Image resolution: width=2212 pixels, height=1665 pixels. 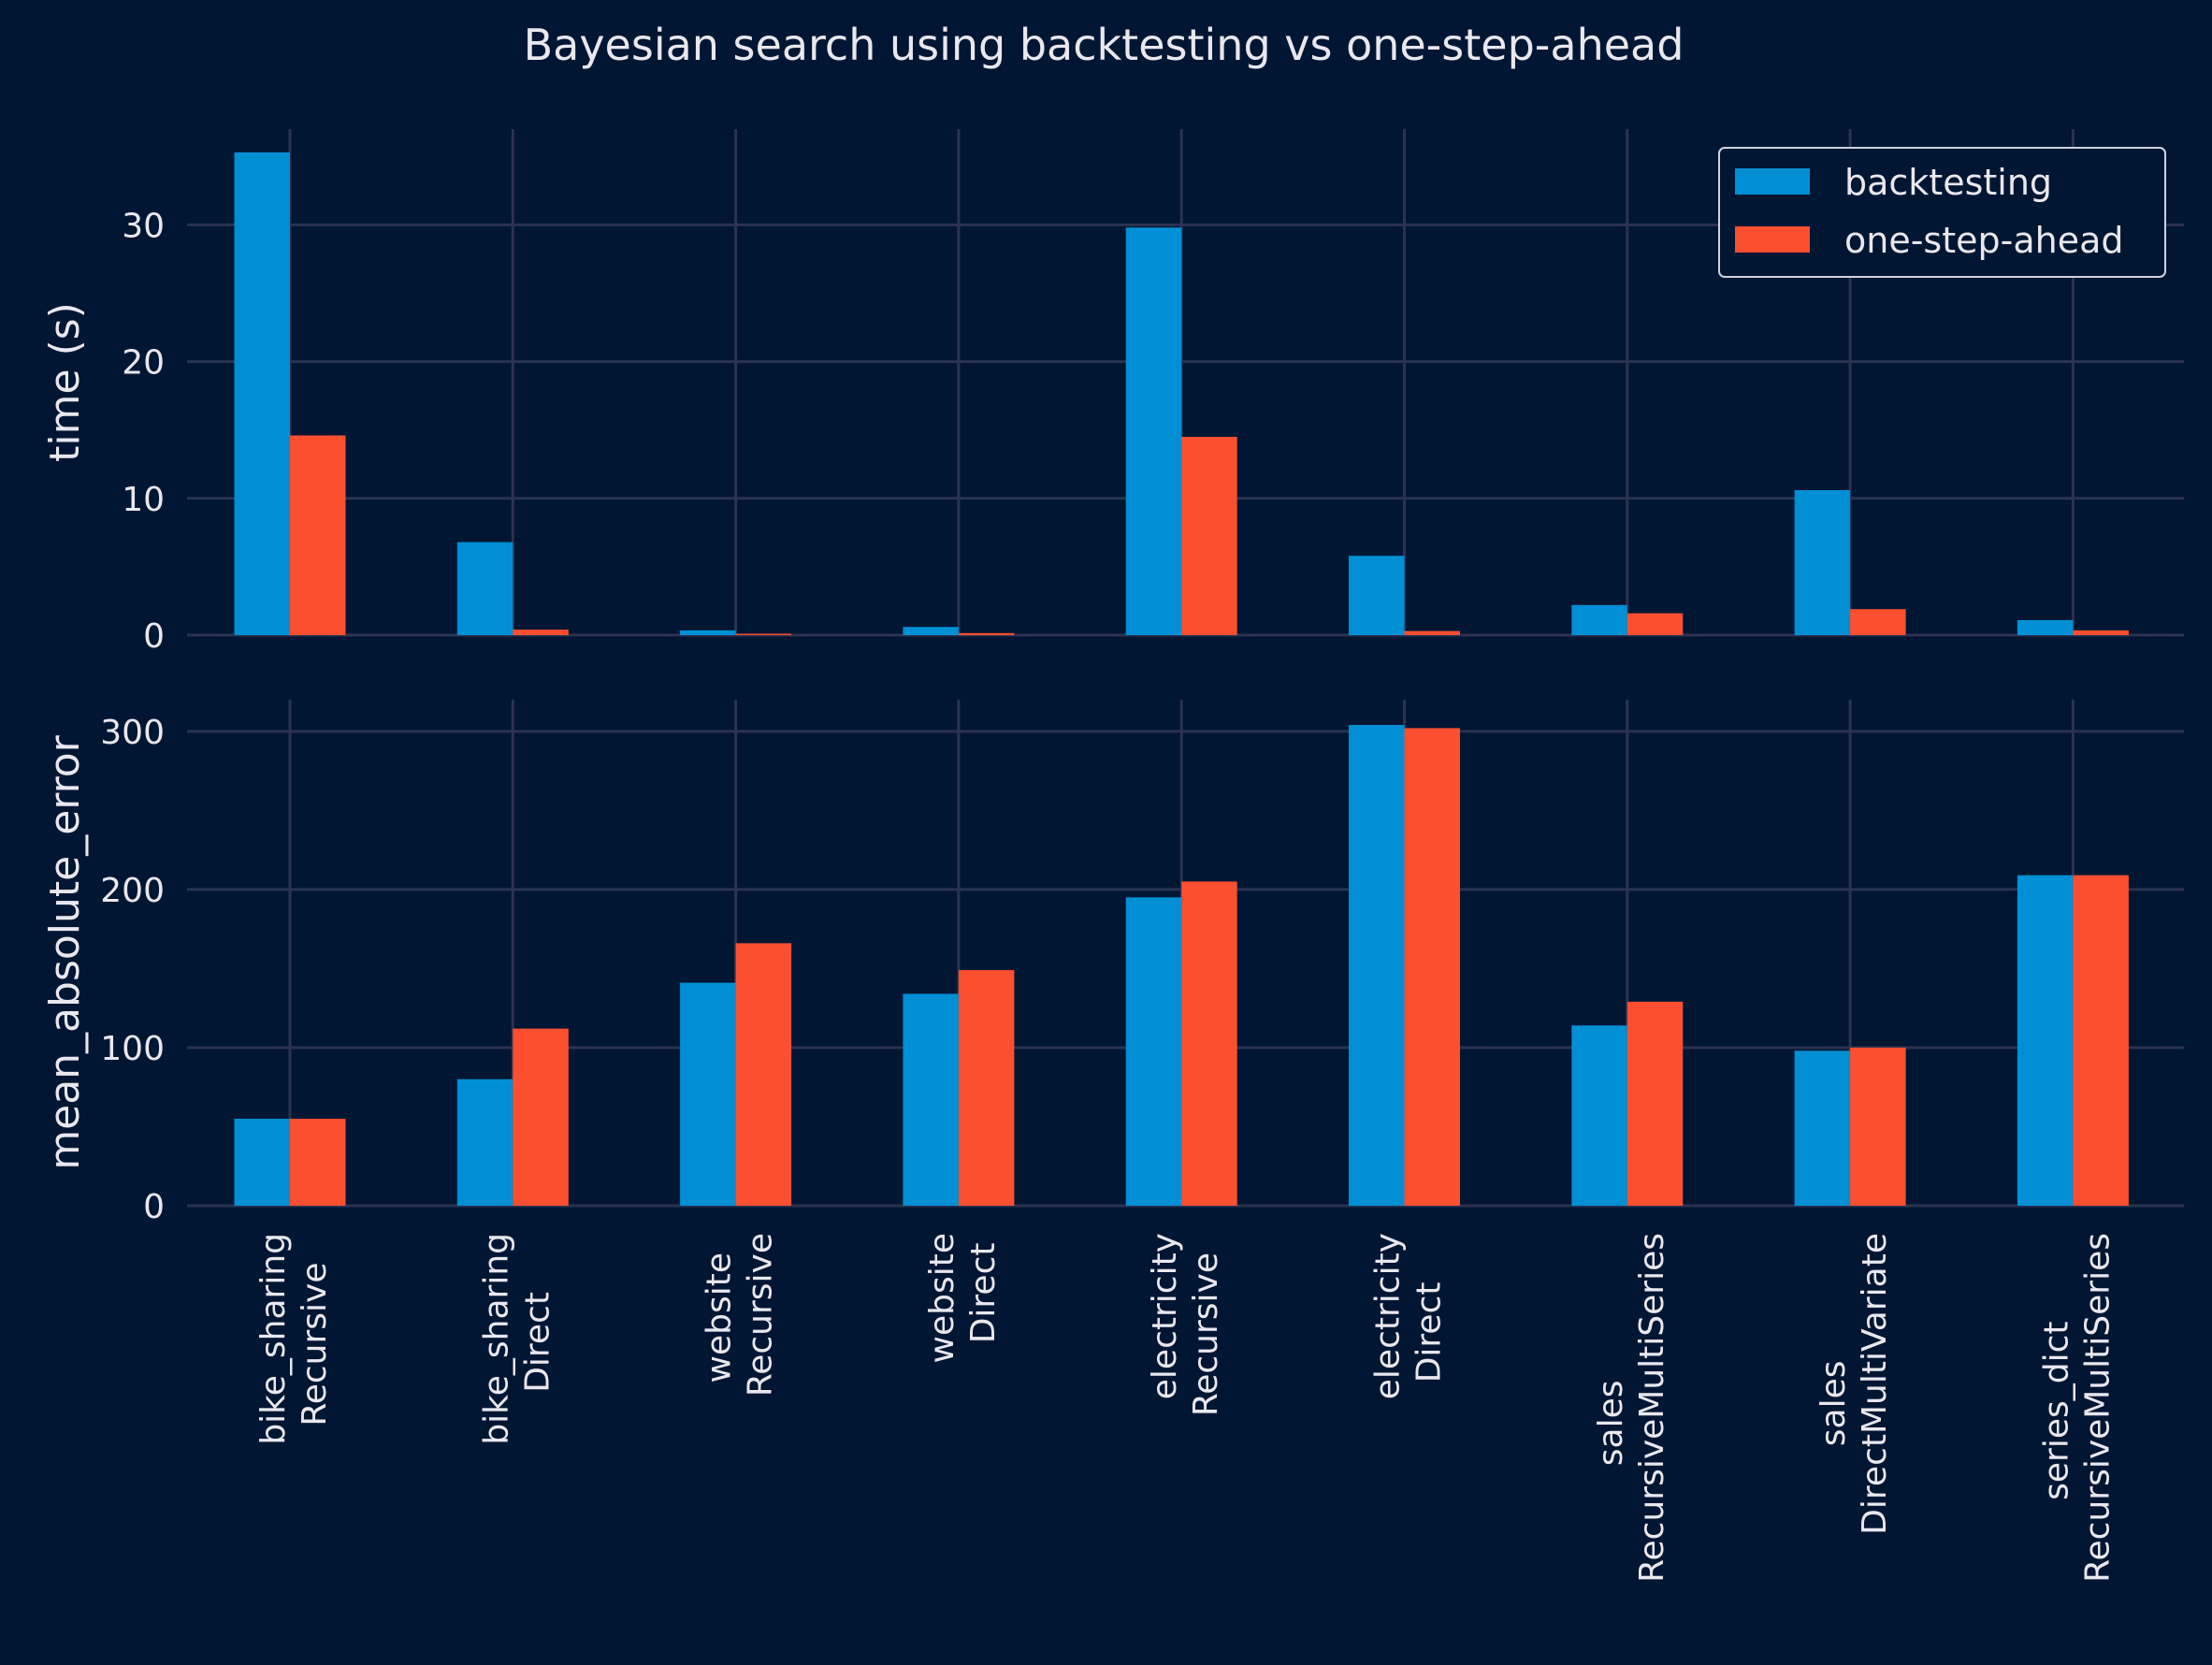 What do you see at coordinates (65, 952) in the screenshot?
I see `mae-ylabel: mean_absolute_error` at bounding box center [65, 952].